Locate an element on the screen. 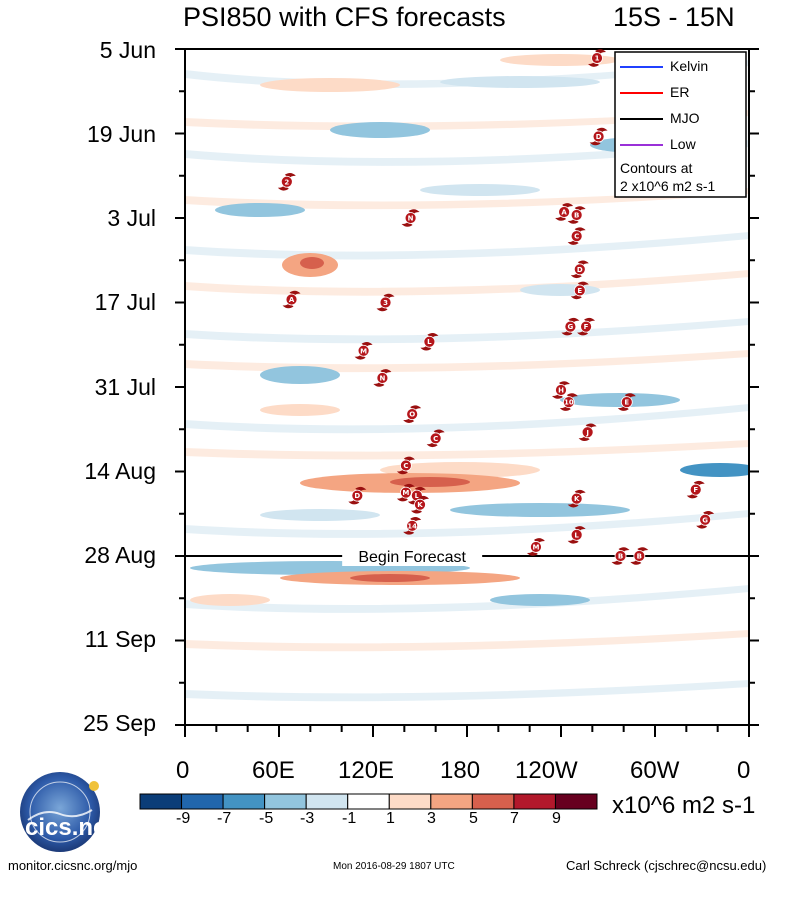  svg-text: H is located at coordinates (561, 391).